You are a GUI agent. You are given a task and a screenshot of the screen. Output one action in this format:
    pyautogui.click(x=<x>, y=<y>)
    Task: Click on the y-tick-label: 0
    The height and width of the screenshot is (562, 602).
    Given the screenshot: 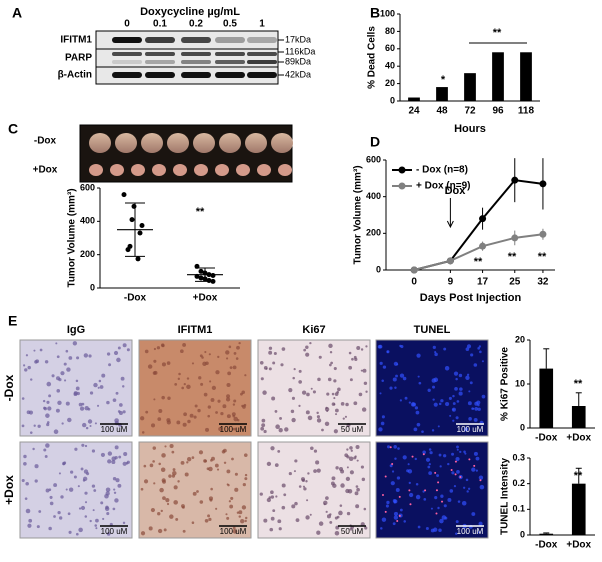 What is the action you would take?
    pyautogui.click(x=522, y=427)
    